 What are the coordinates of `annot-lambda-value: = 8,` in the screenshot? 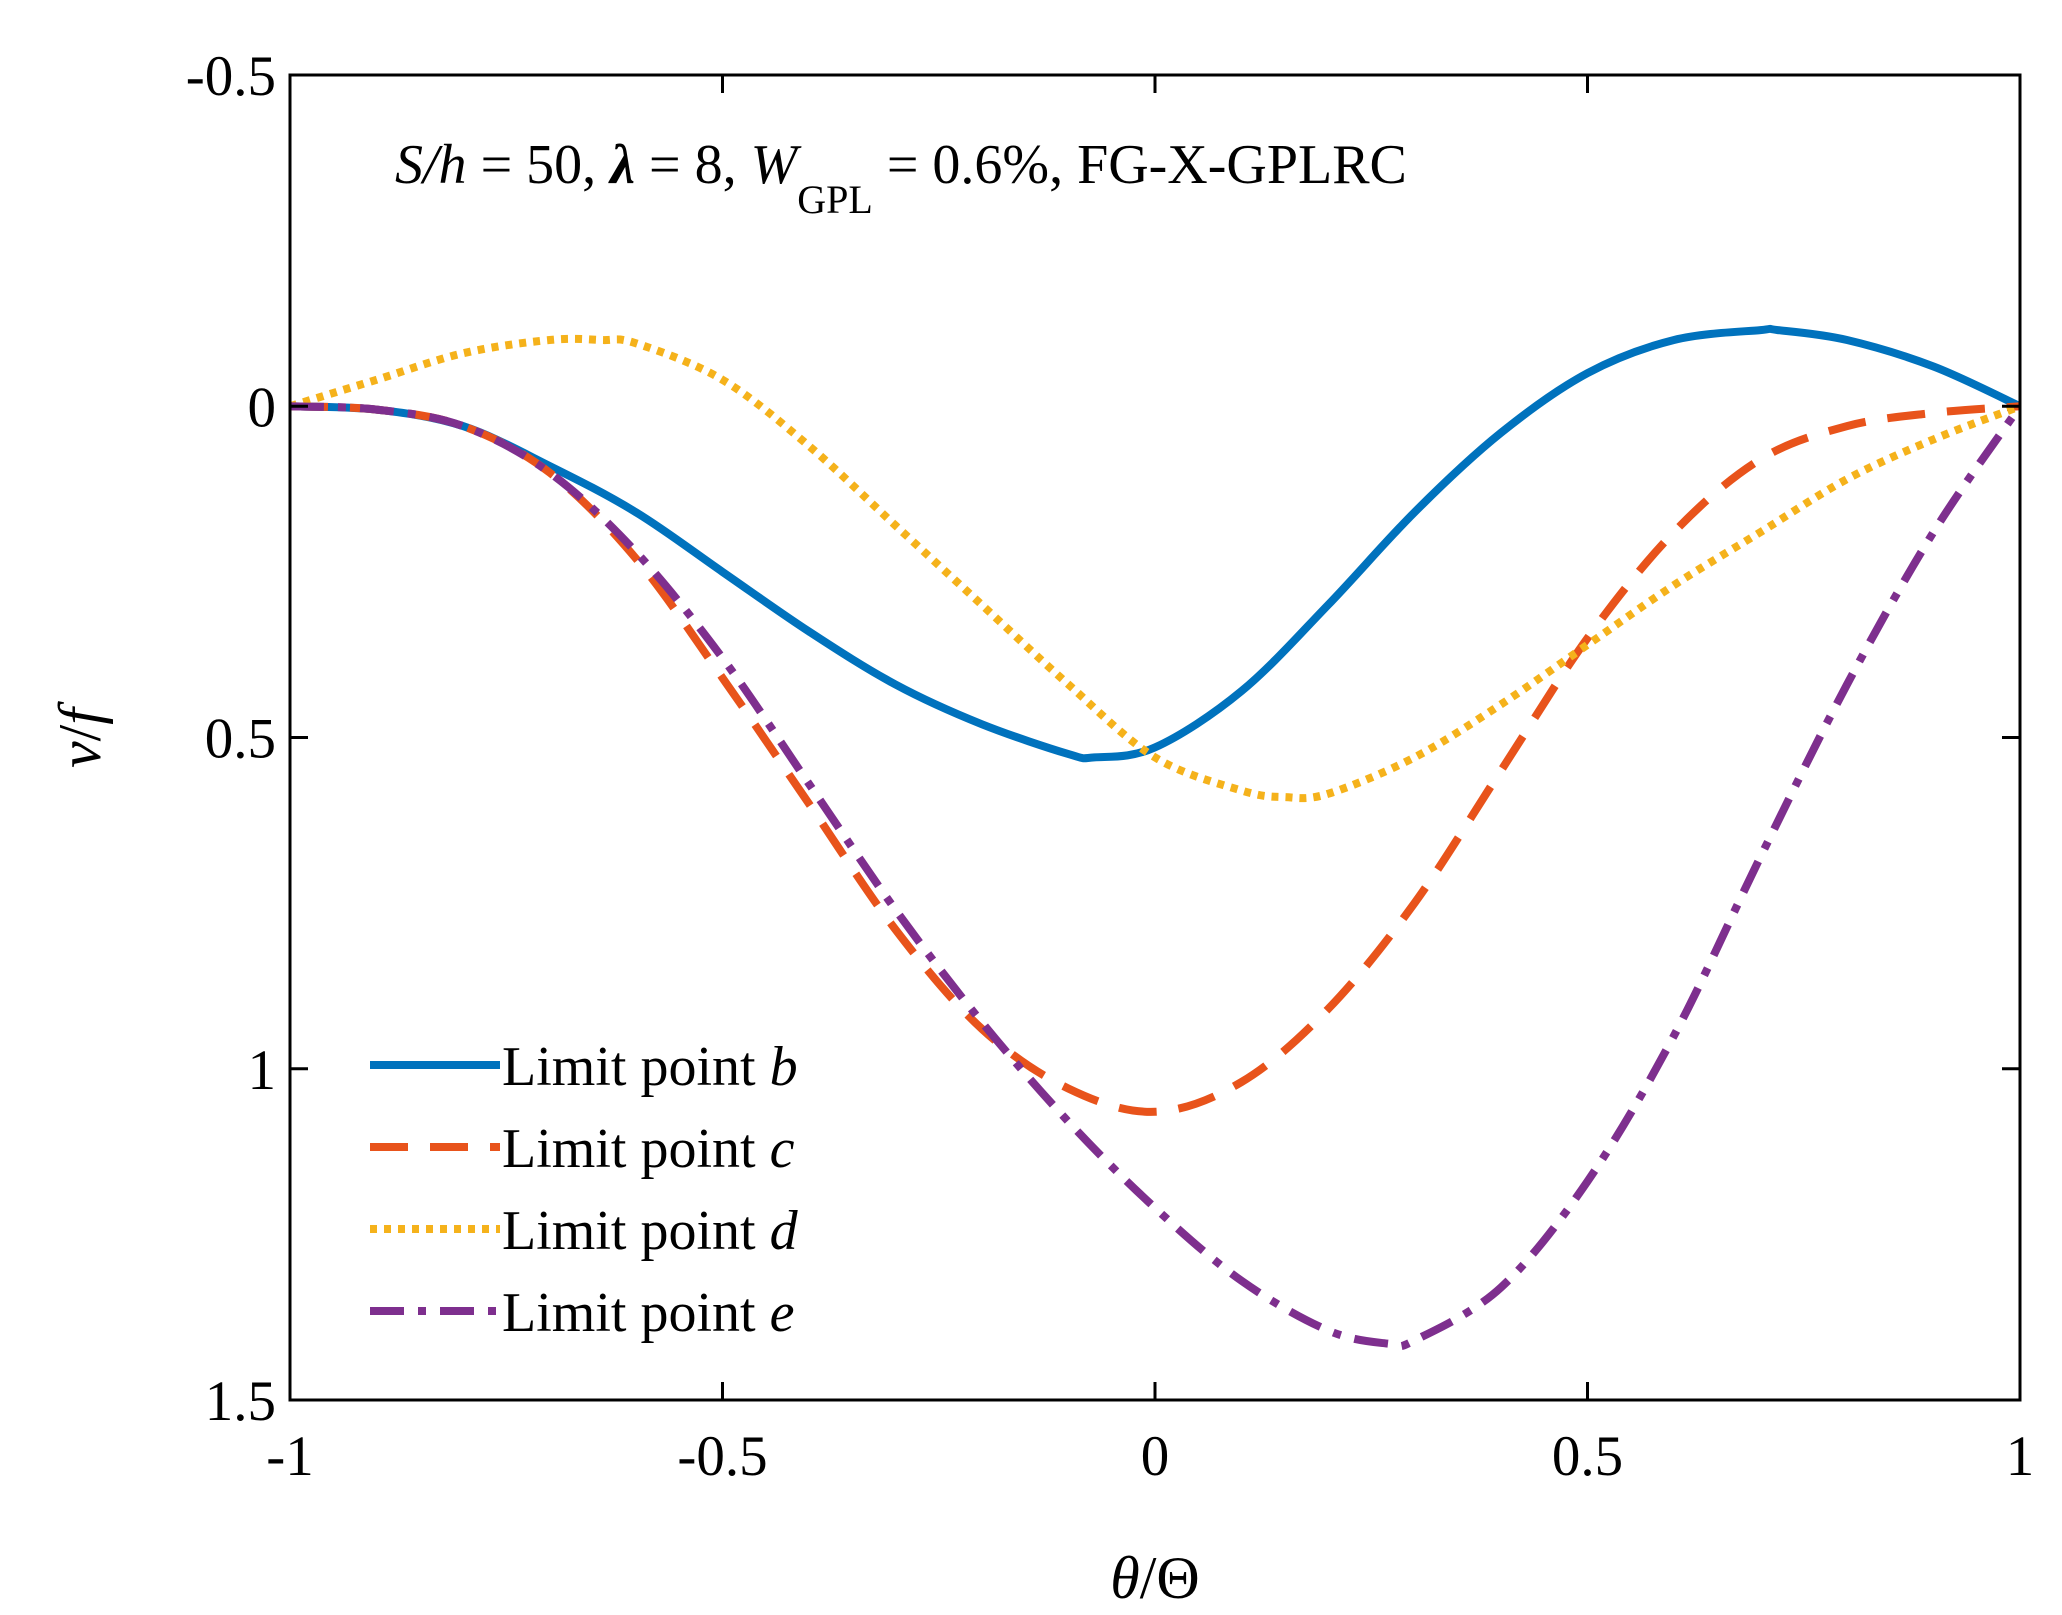 It's located at (693, 165).